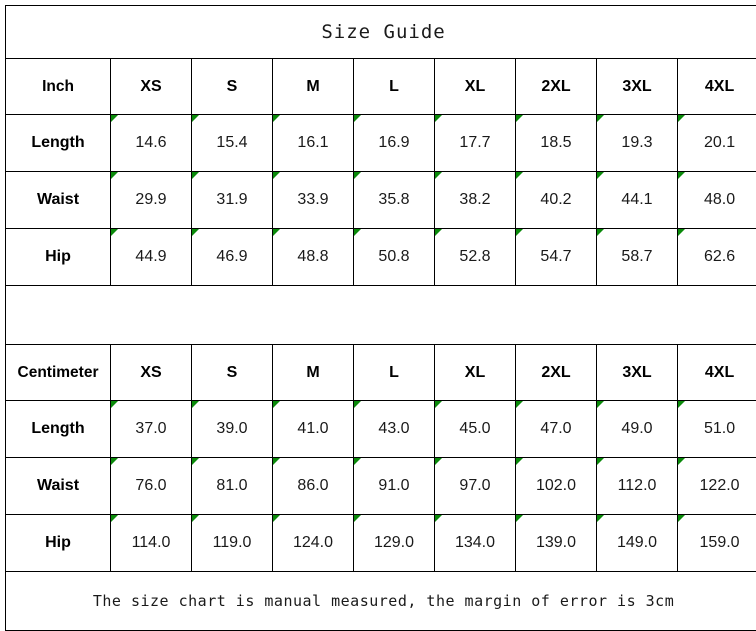 This screenshot has height=631, width=756. What do you see at coordinates (150, 485) in the screenshot?
I see `cell-value: 76.0` at bounding box center [150, 485].